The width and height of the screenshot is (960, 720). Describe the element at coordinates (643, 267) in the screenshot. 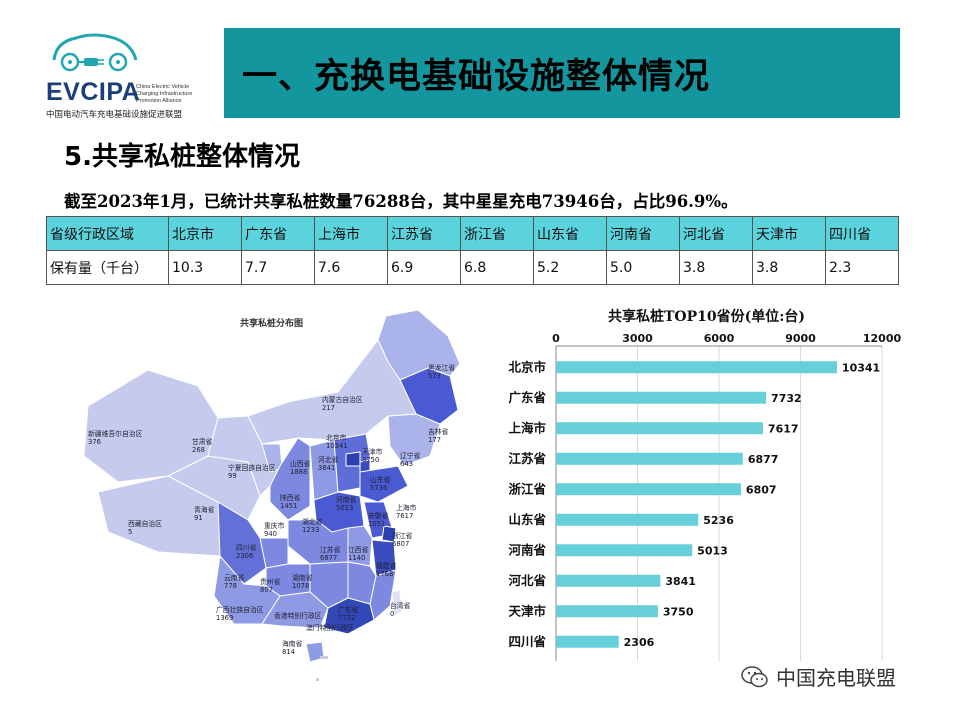

I see `table-cell: 5.0` at that location.